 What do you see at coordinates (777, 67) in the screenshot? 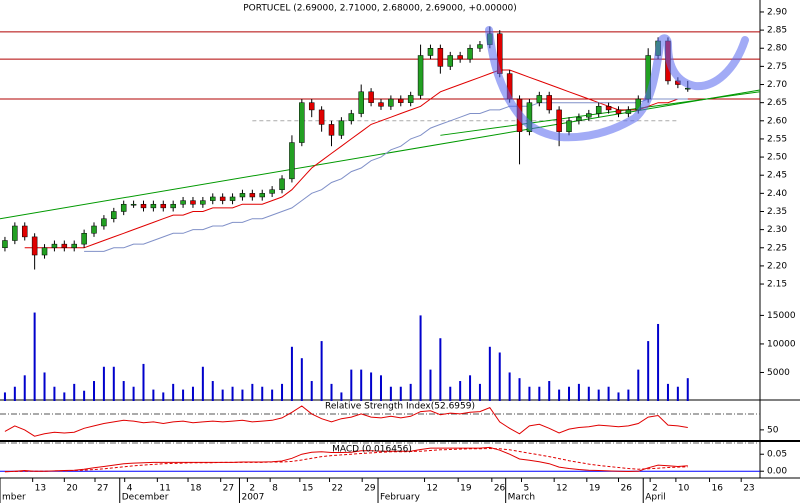
I see `y-tick-label: 2.75` at bounding box center [777, 67].